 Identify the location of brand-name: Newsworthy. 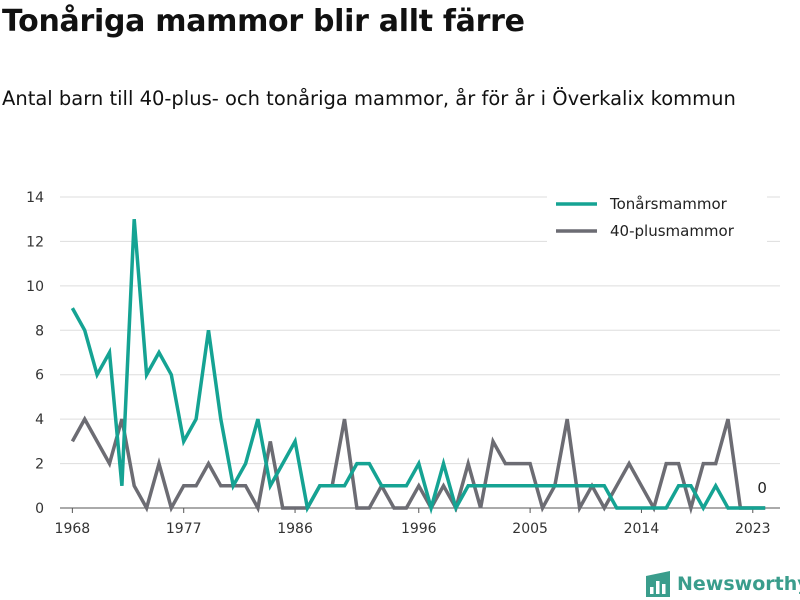
(738, 584).